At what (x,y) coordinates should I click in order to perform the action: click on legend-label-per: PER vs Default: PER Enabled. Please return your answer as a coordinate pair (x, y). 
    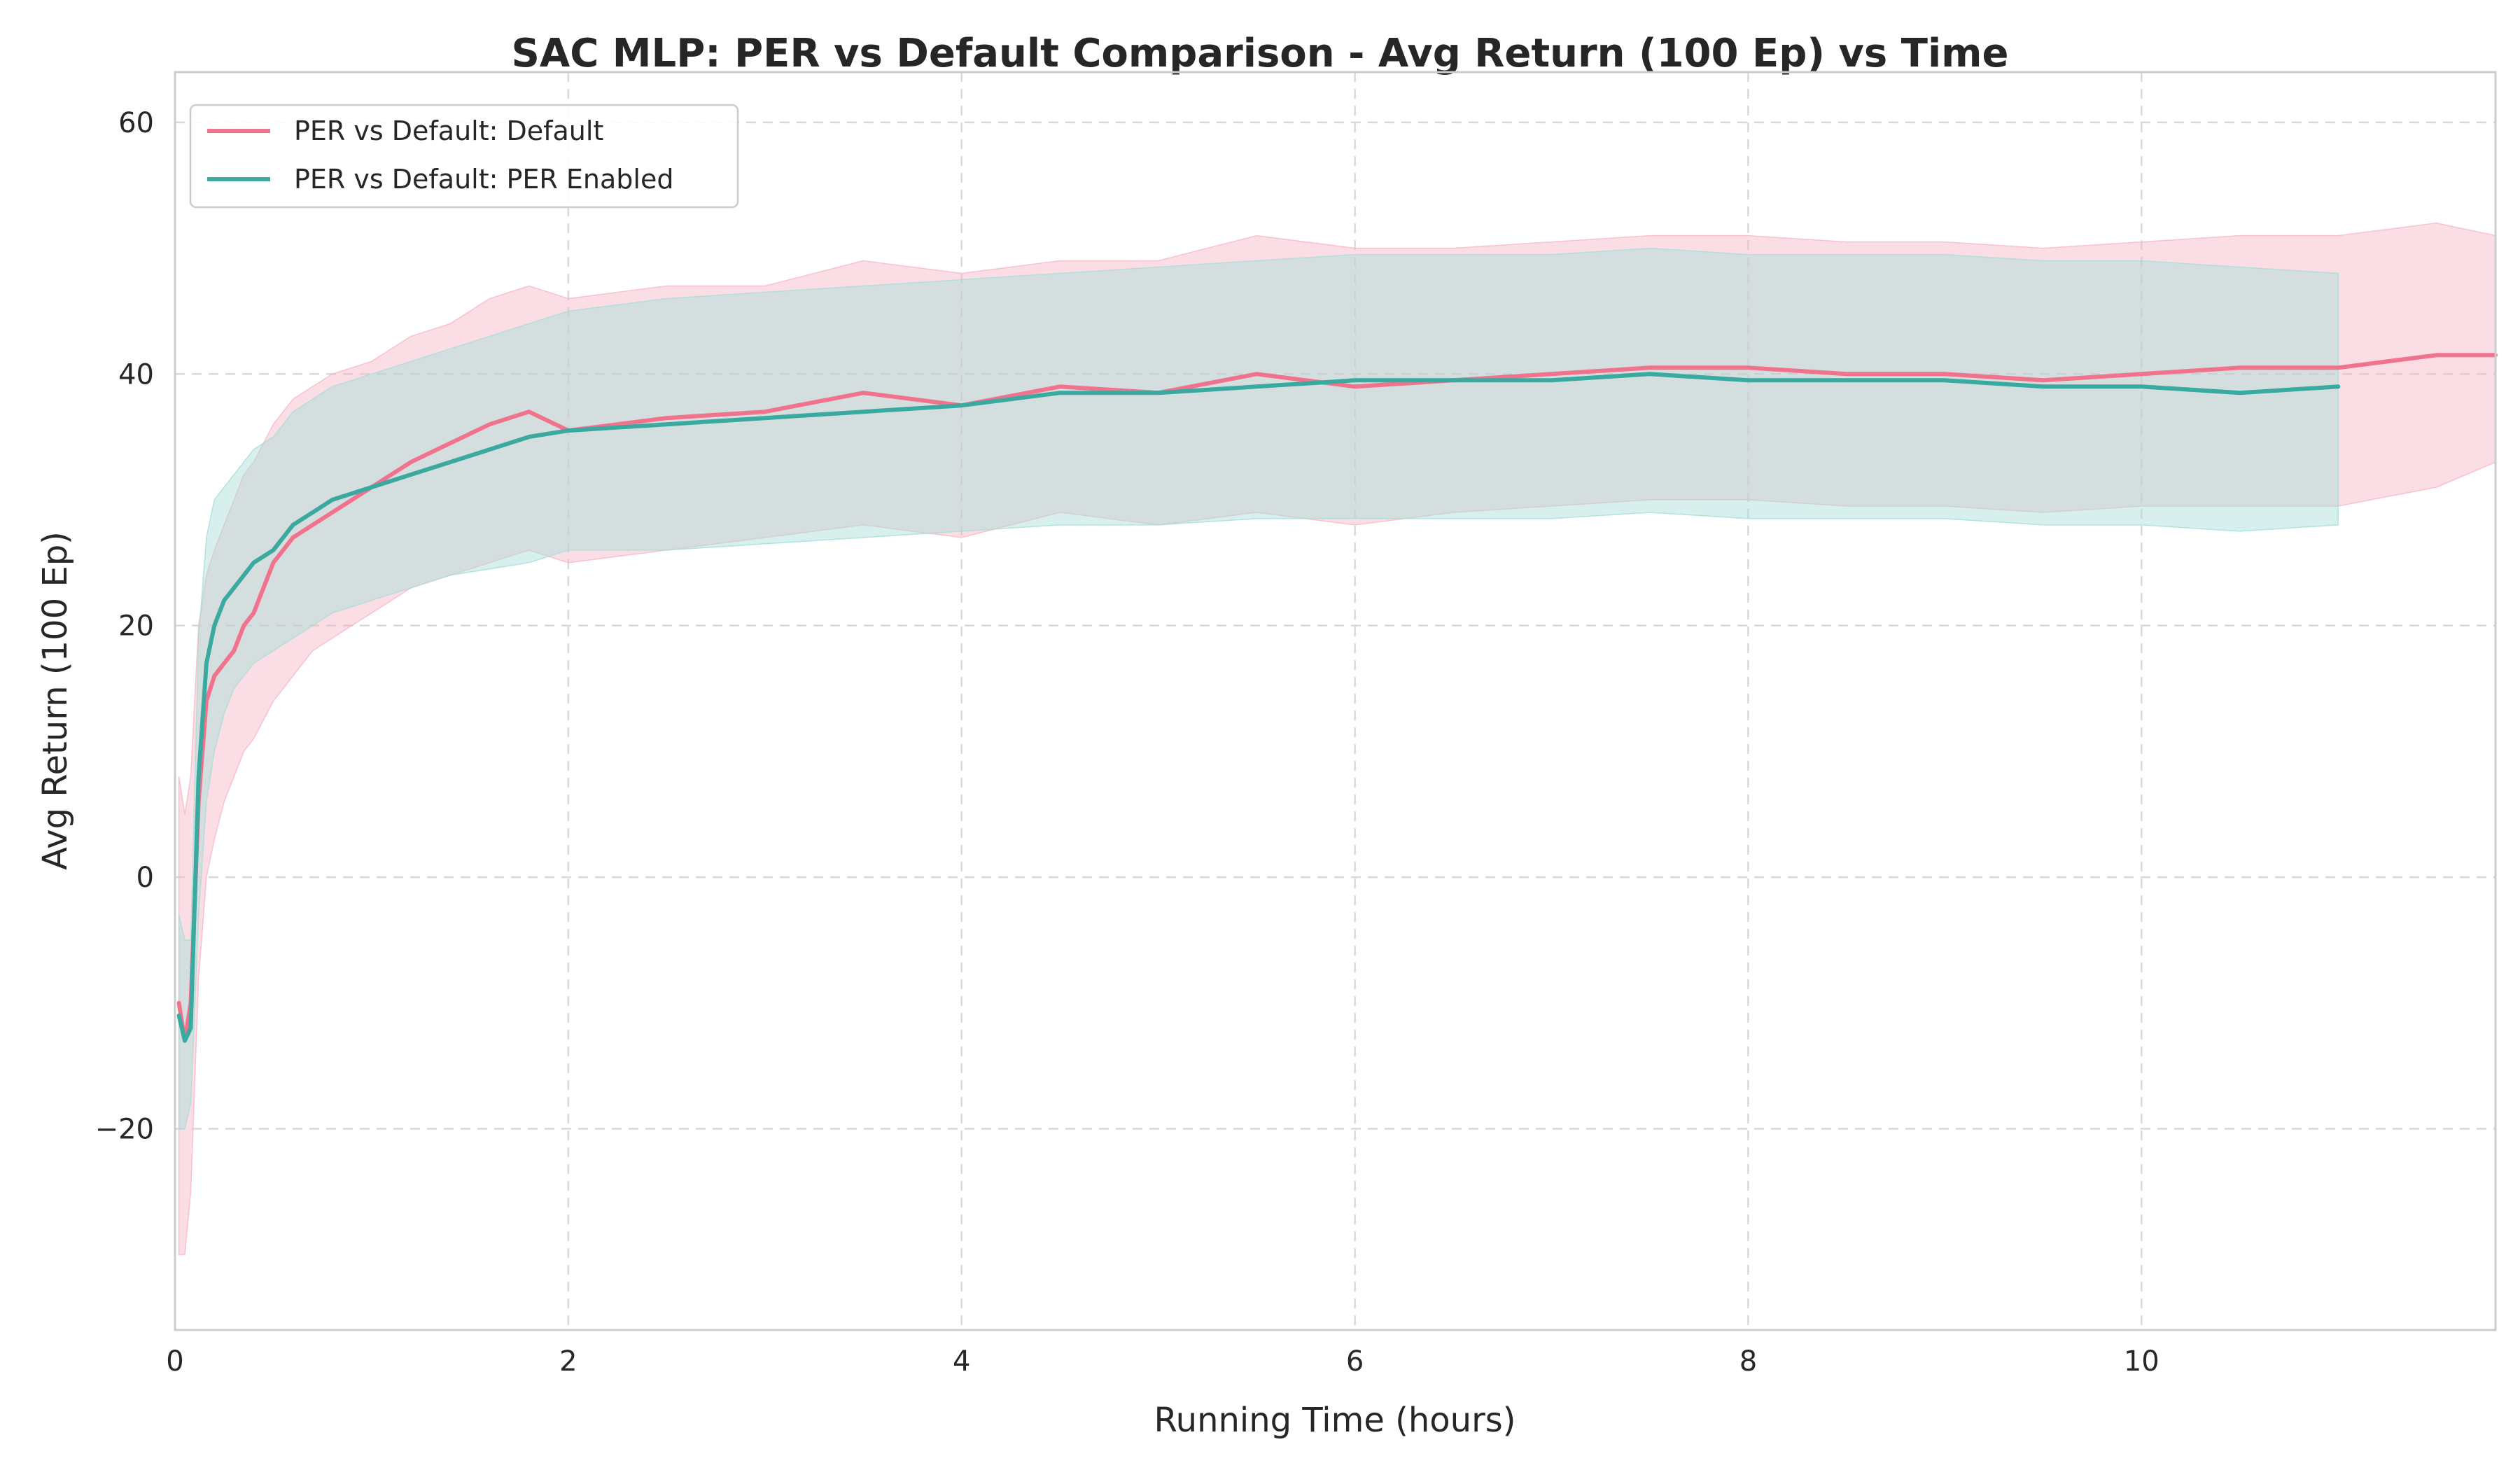
    Looking at the image, I should click on (483, 179).